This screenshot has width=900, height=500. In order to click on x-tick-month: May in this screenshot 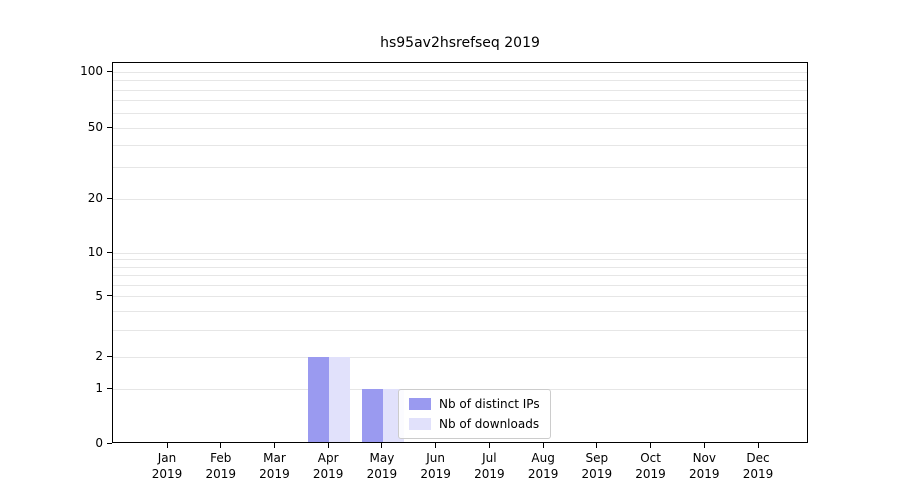, I will do `click(382, 458)`.